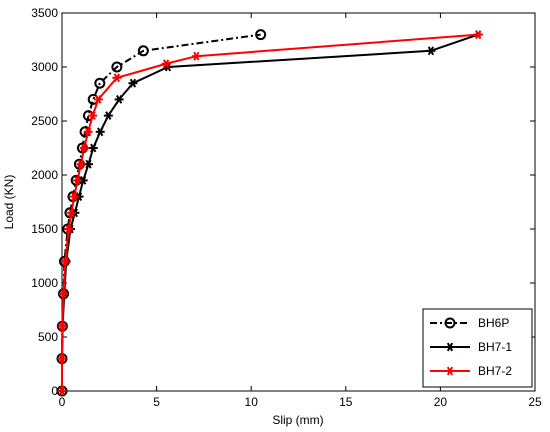 Image resolution: width=550 pixels, height=432 pixels. What do you see at coordinates (48, 337) in the screenshot?
I see `y-tick-label: 500` at bounding box center [48, 337].